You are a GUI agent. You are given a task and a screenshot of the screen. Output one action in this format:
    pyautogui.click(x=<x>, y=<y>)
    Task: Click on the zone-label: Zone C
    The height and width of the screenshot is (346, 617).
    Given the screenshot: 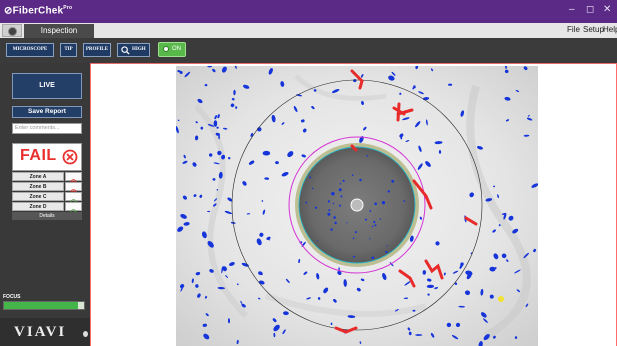 What is the action you would take?
    pyautogui.click(x=38, y=196)
    